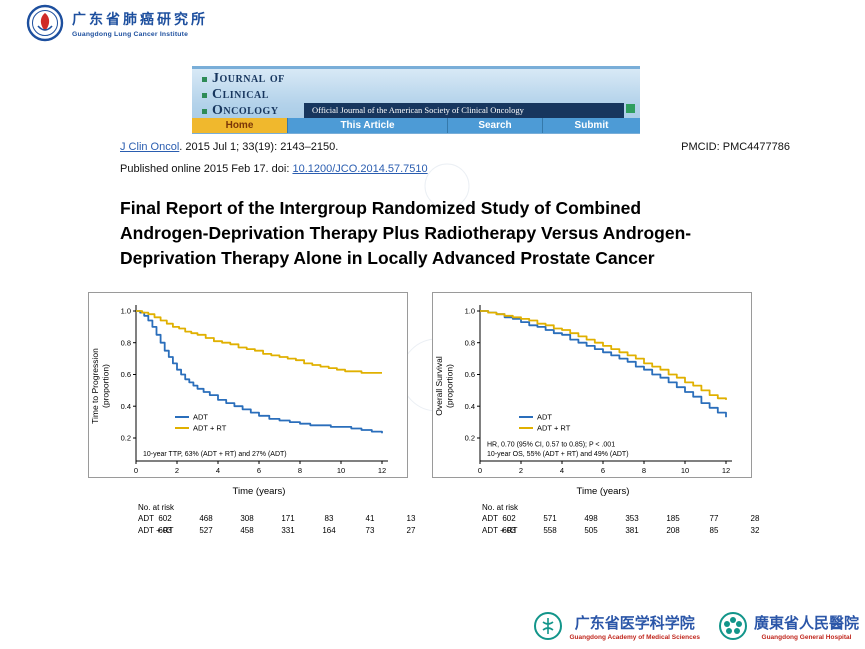 Image resolution: width=865 pixels, height=649 pixels. I want to click on nav-this-article: This Article, so click(367, 125).